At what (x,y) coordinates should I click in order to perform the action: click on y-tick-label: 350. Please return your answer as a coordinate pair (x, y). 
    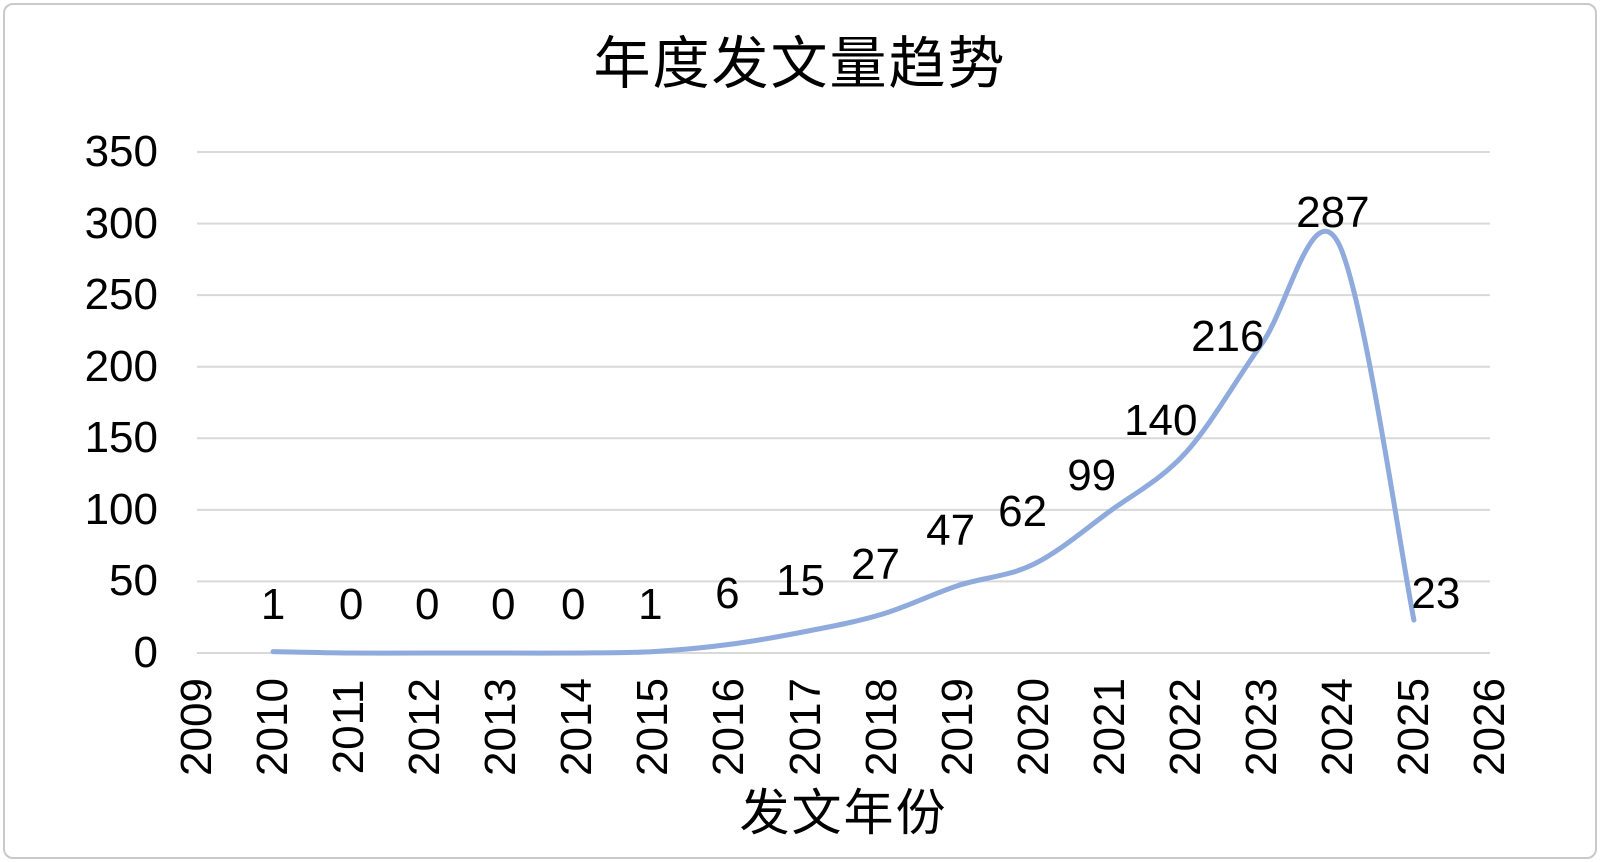
    Looking at the image, I should click on (121, 151).